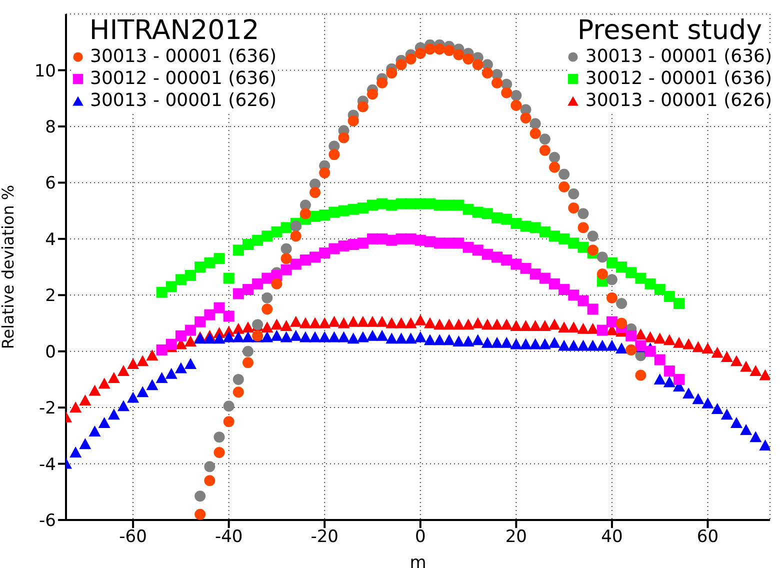  I want to click on y-tick-label: 0, so click(50, 352).